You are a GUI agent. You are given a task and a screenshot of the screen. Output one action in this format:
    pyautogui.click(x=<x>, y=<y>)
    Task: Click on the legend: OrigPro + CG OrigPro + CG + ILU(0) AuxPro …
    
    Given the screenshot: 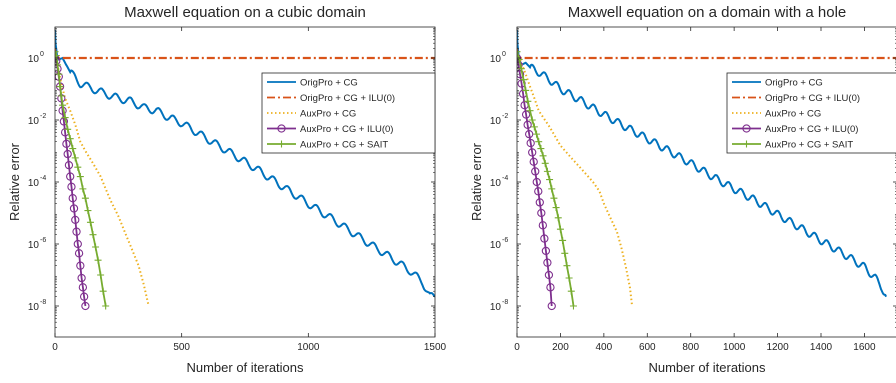 What is the action you would take?
    pyautogui.click(x=348, y=113)
    